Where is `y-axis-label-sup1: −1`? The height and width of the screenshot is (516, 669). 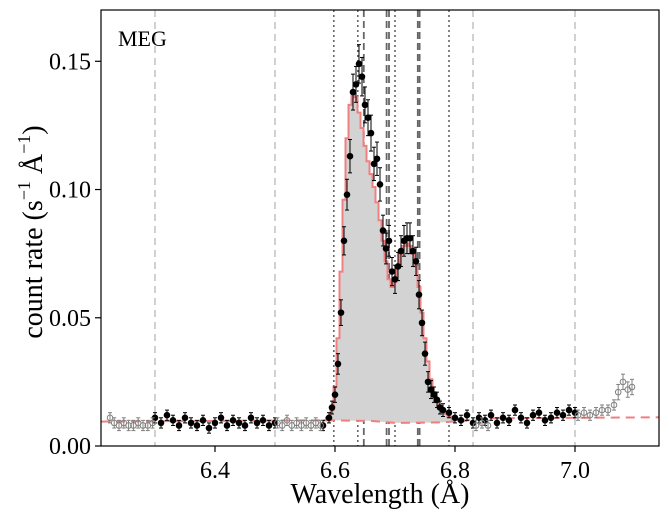 y-axis-label-sup1: −1 is located at coordinates (24, 190).